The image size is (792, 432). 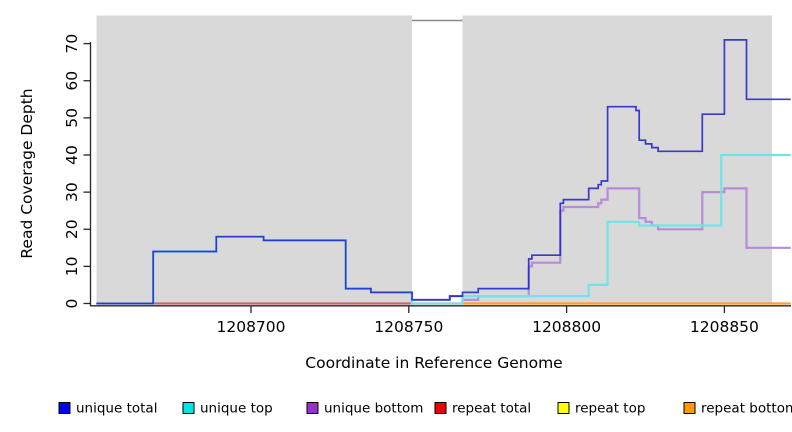 I want to click on legend-item-repeat-top: repeat top, so click(x=601, y=409).